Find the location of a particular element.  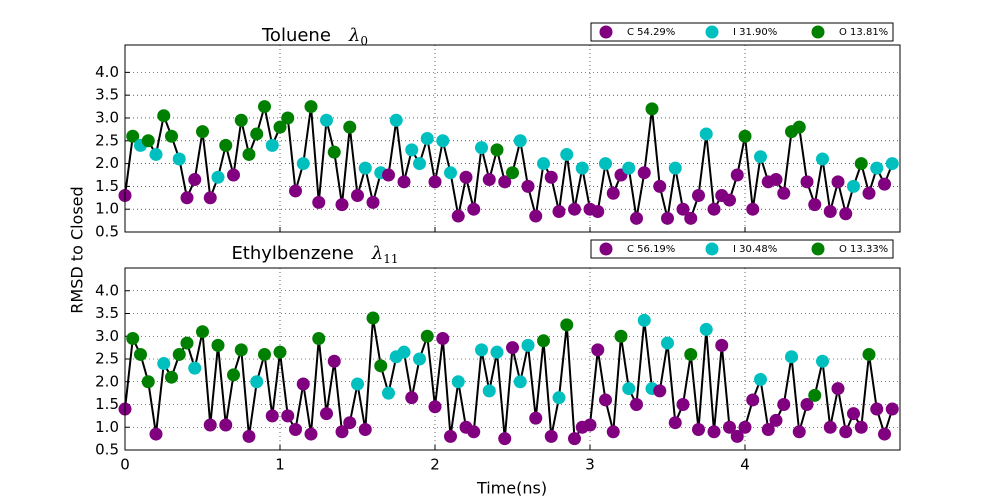

title-text: Ethylbenzene is located at coordinates (301, 253).